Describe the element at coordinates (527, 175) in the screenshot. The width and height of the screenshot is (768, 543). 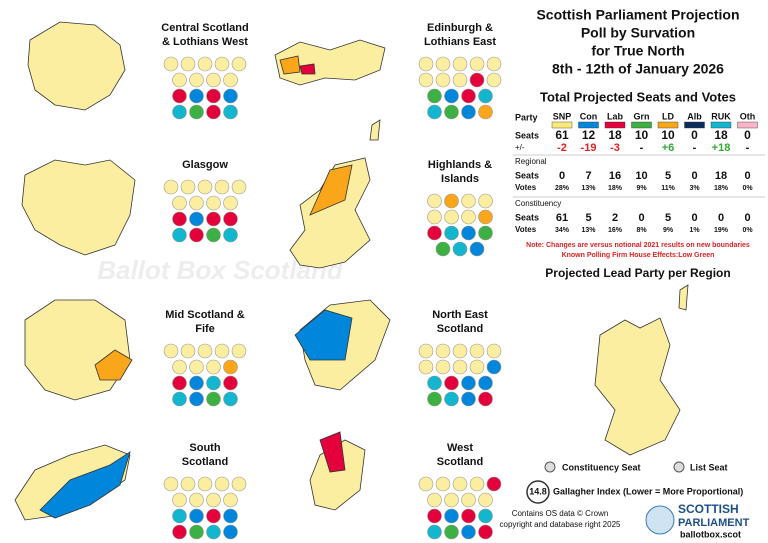
I see `row-label: Seats` at that location.